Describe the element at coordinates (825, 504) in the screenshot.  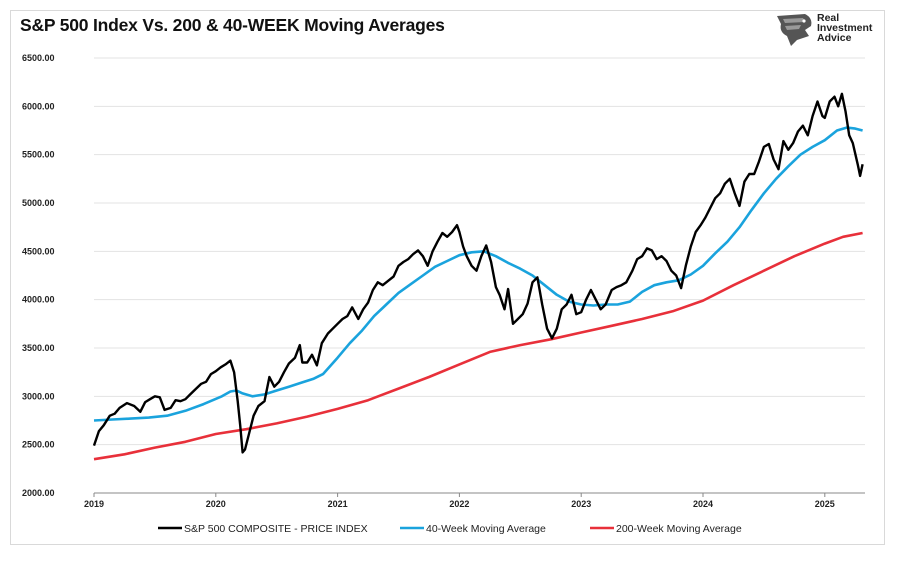
I see `x-tick-label: 2025` at that location.